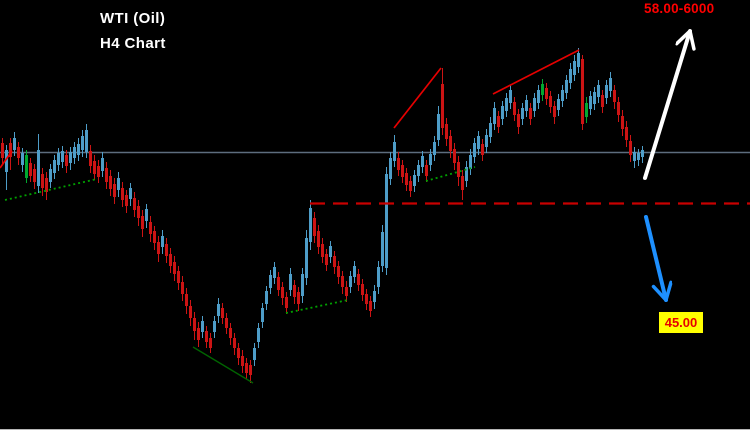  I want to click on bearish-projection-arrow, so click(655, 258).